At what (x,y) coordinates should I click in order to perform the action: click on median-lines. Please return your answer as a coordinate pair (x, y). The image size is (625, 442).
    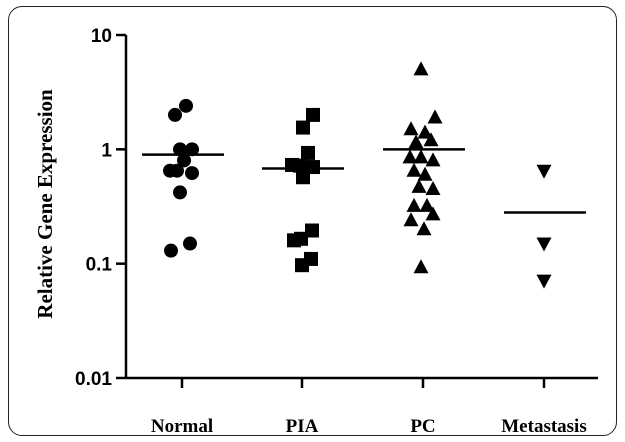
    Looking at the image, I should click on (364, 181).